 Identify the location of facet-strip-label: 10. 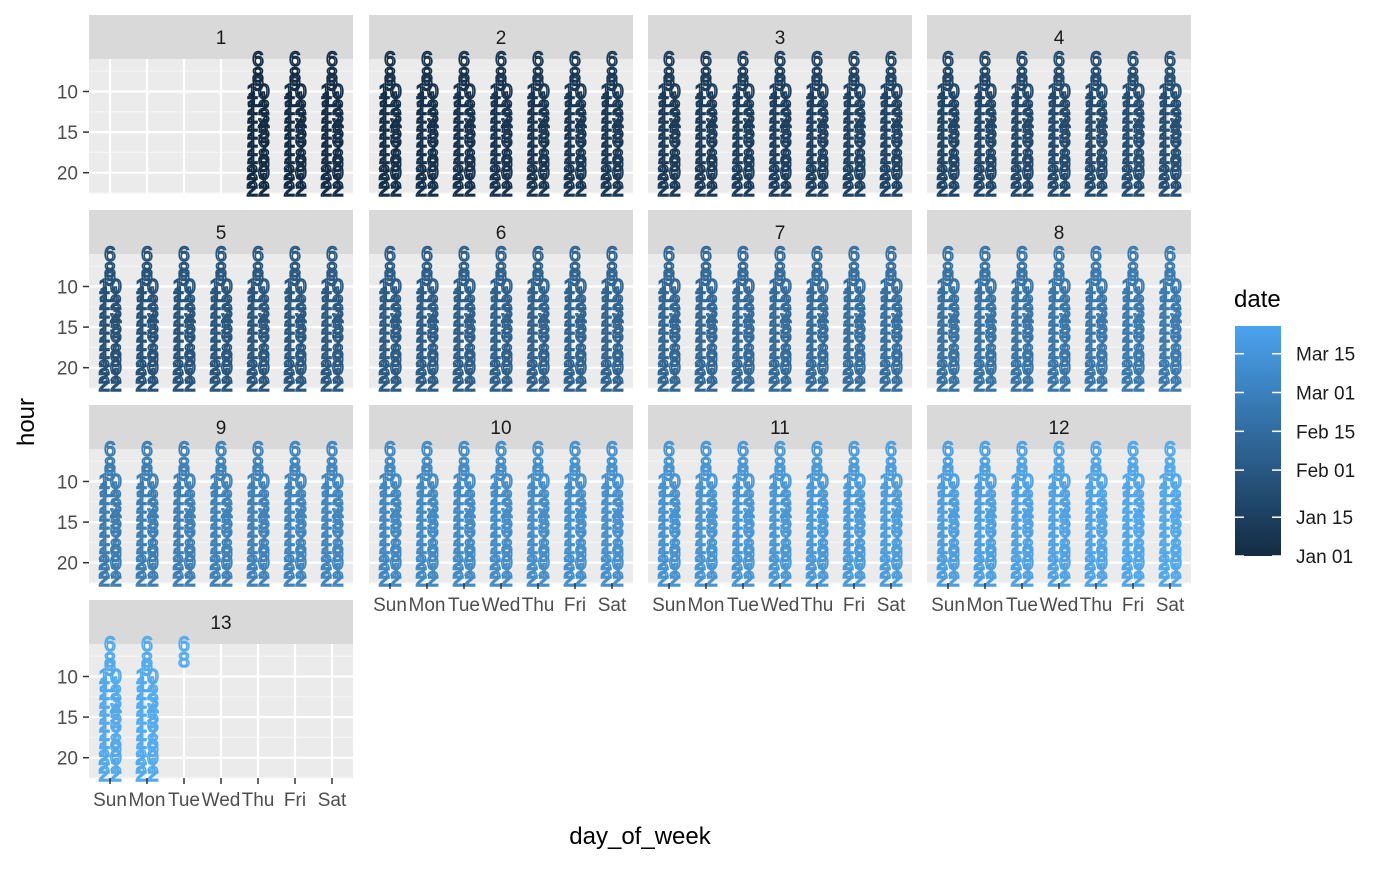
(500, 428).